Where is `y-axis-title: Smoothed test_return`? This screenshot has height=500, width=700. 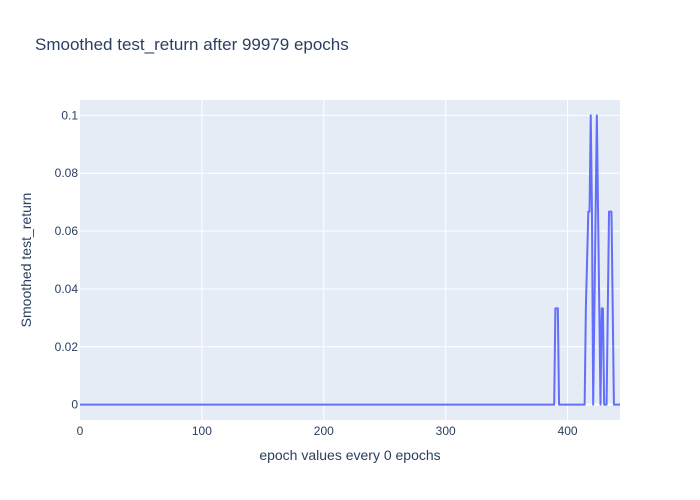 y-axis-title: Smoothed test_return is located at coordinates (26, 260).